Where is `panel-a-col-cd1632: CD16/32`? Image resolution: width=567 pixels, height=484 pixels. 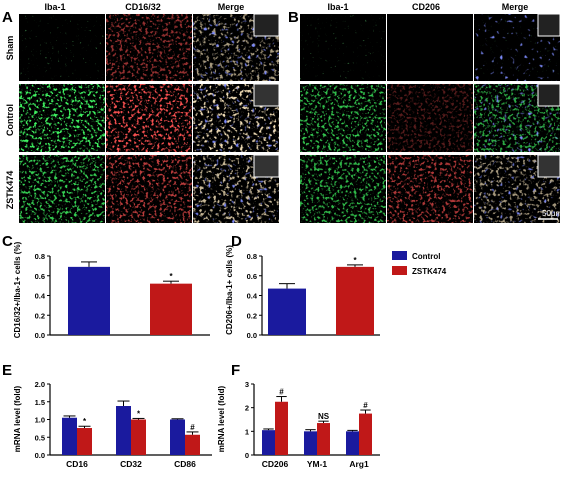 panel-a-col-cd1632: CD16/32 is located at coordinates (143, 7).